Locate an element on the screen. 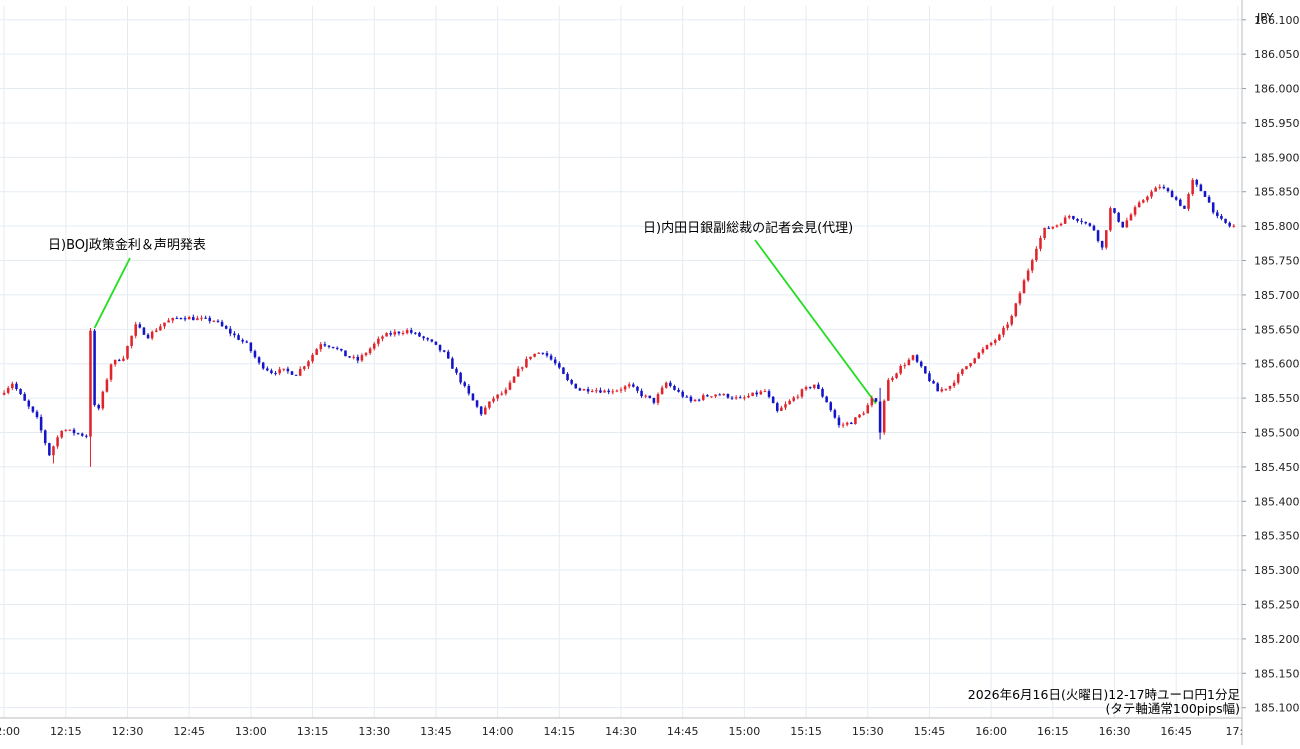 The height and width of the screenshot is (749, 1300). x-tick-label: 14:30 is located at coordinates (621, 731).